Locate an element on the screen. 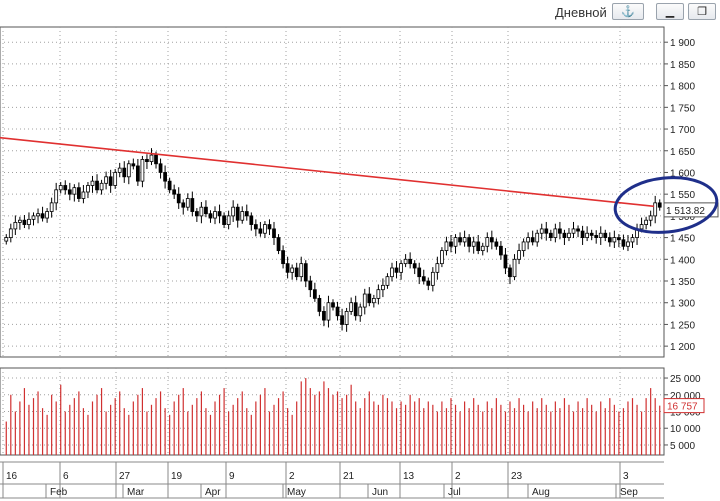  anchor-button: ⚓ is located at coordinates (628, 11).